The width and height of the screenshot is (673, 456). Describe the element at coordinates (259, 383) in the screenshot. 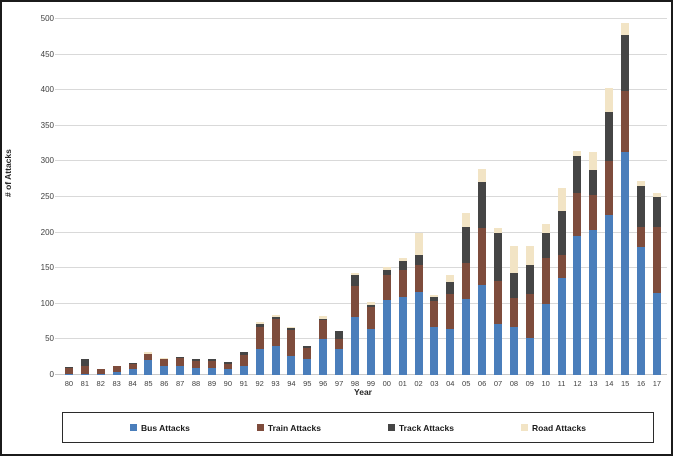

I see `x-tick-label: 92` at that location.